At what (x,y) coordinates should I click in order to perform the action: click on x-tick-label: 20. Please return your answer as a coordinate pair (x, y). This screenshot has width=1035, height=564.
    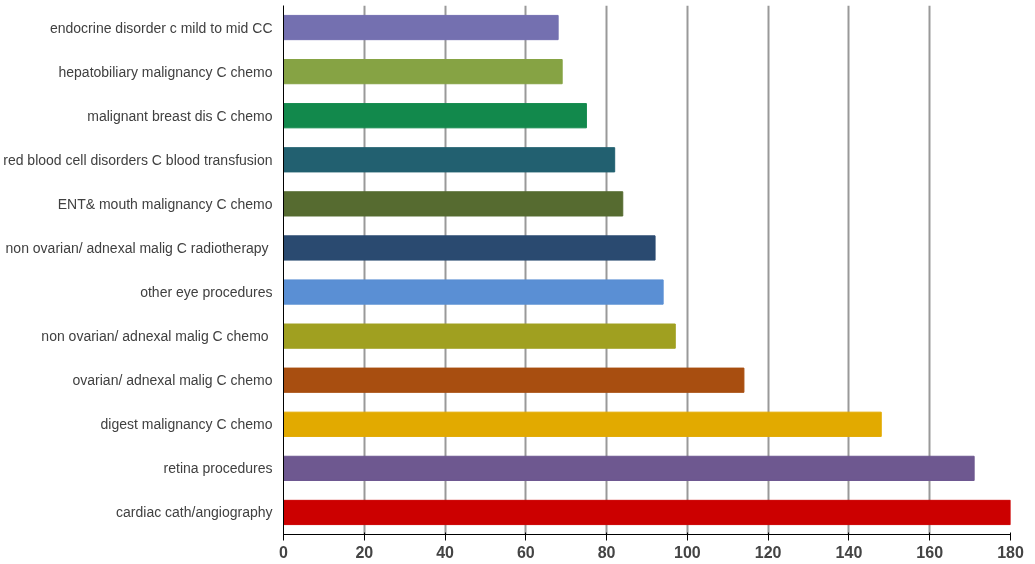
    Looking at the image, I should click on (364, 552).